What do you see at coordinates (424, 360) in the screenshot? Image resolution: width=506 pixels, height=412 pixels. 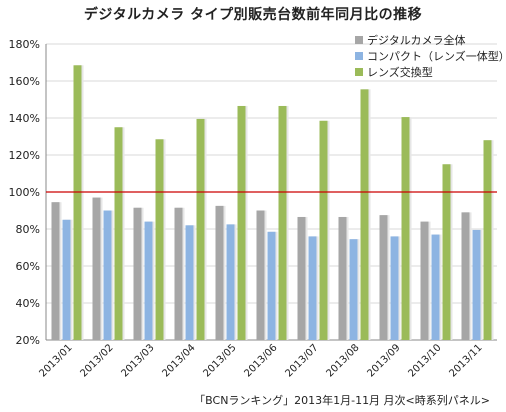 I see `x-tick-label: 2013/10` at bounding box center [424, 360].